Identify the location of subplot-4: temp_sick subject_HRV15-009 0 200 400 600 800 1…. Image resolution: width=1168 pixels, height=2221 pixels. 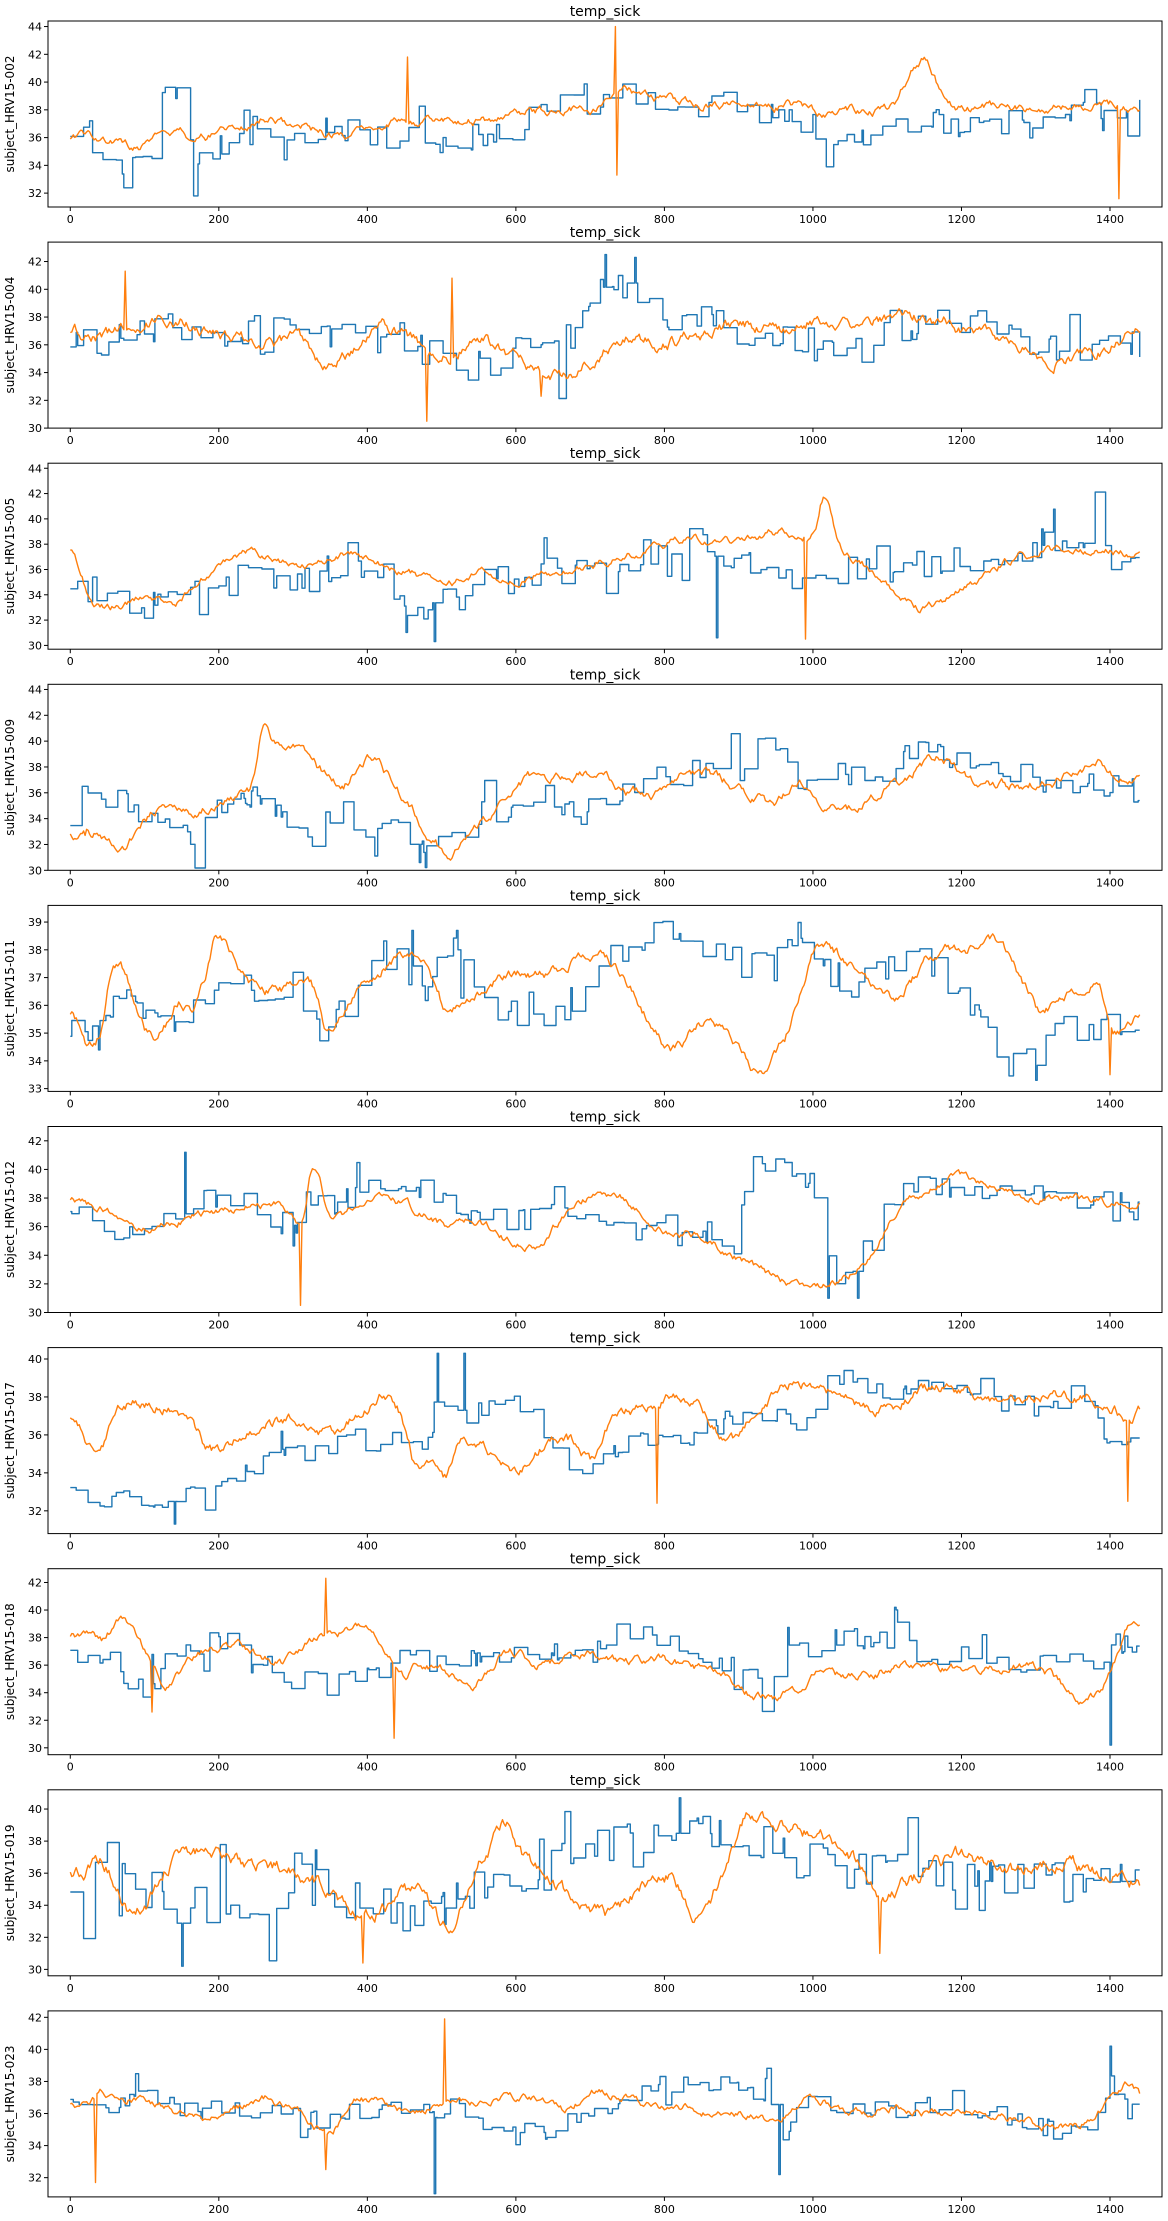
(583, 778).